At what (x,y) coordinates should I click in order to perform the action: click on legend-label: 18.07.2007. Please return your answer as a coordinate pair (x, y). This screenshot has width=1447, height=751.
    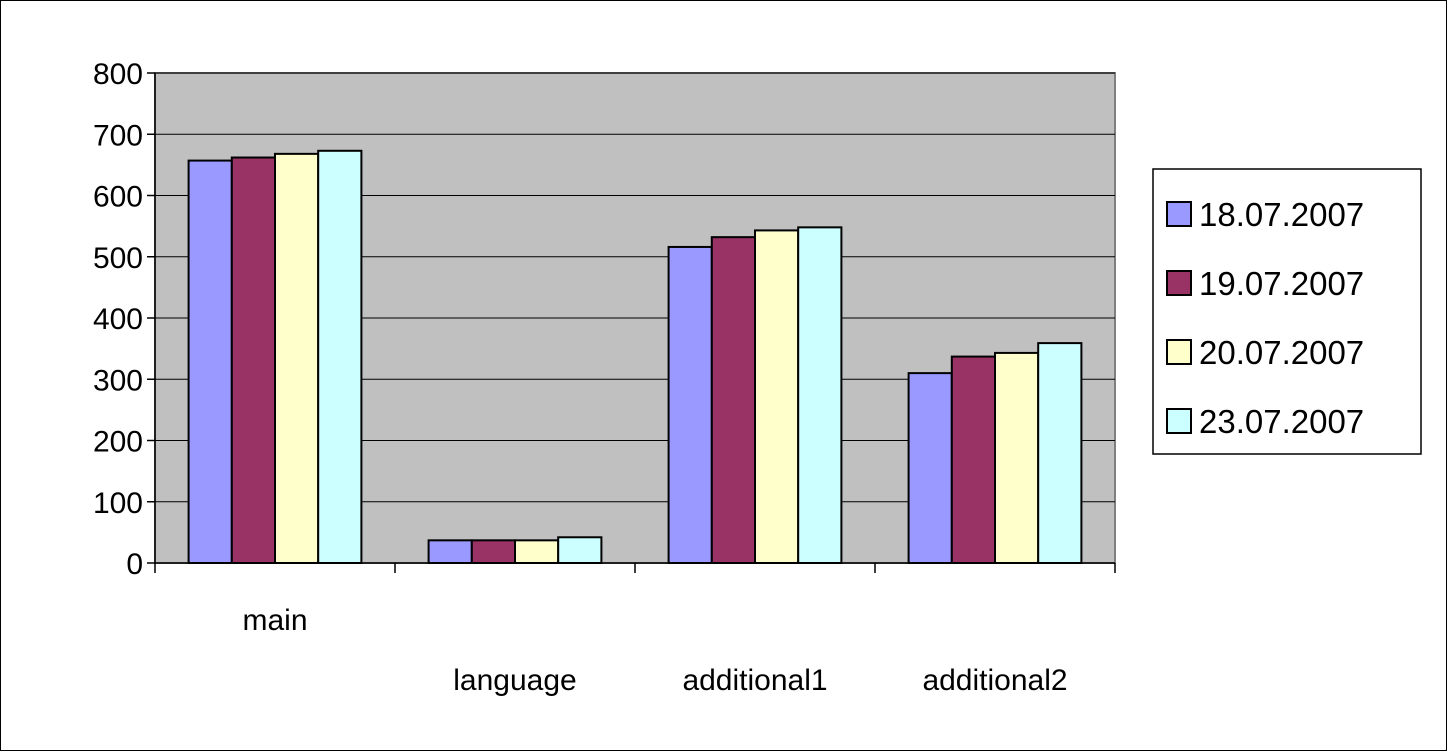
    Looking at the image, I should click on (1281, 214).